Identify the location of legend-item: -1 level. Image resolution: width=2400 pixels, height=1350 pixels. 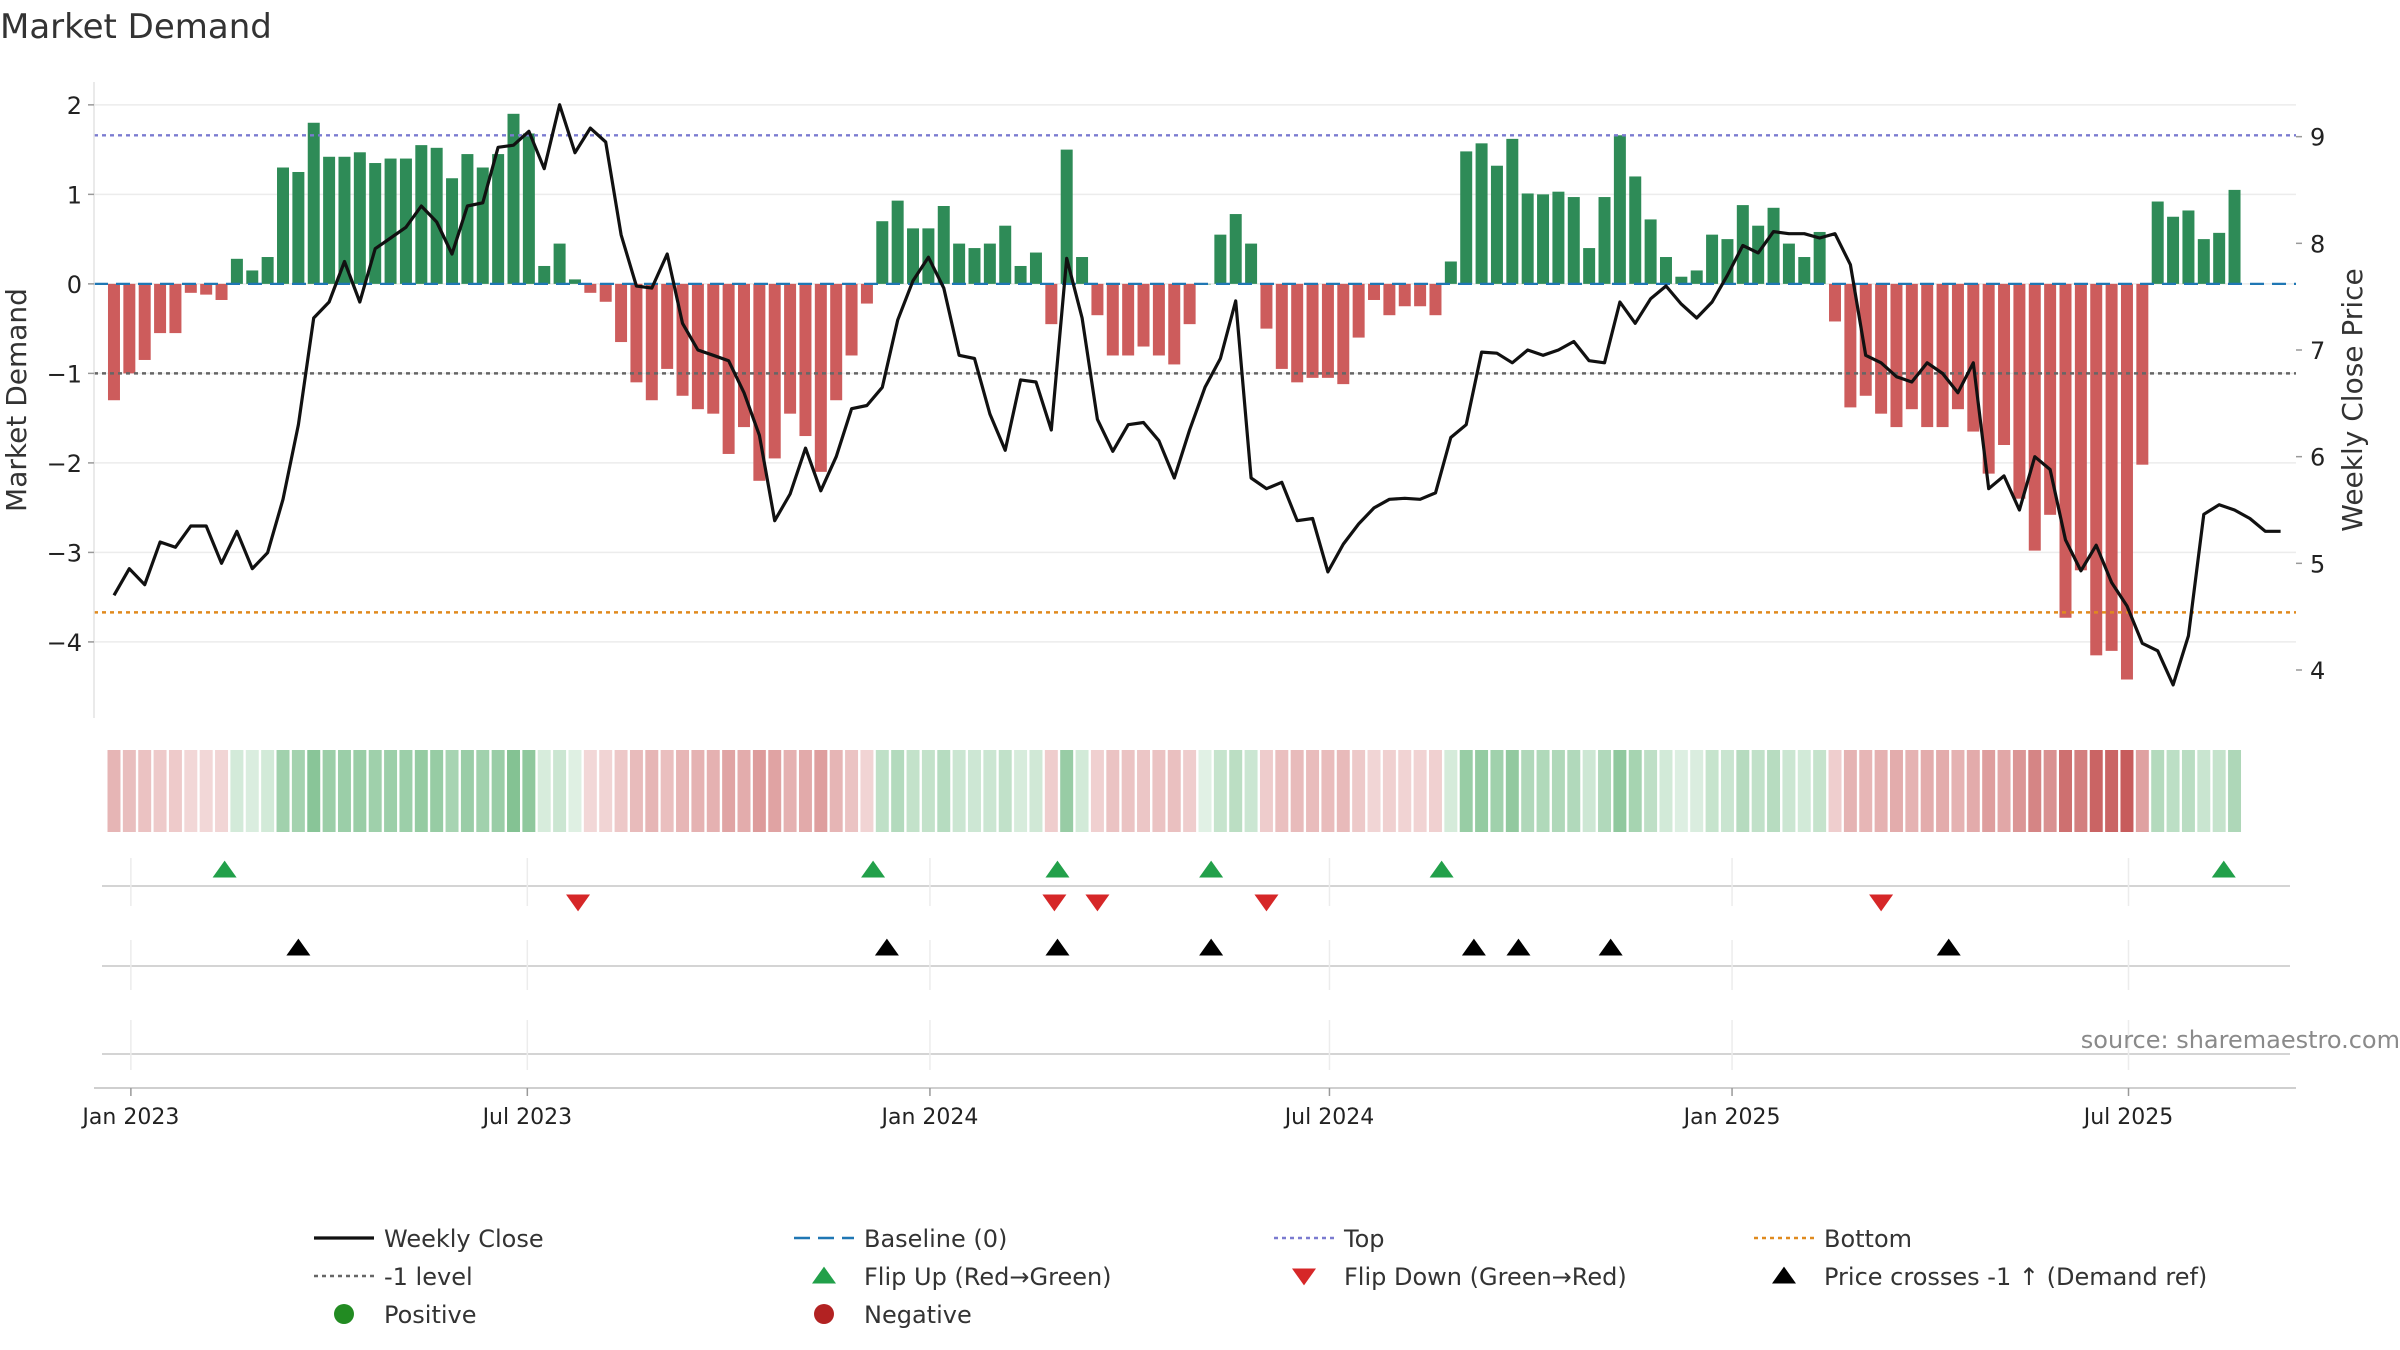
(393, 1277).